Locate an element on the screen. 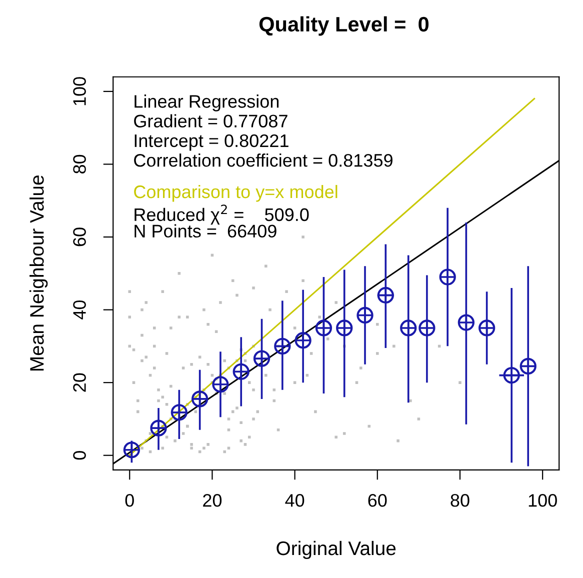 The image size is (583, 578). y-tick-label: 100 is located at coordinates (79, 91).